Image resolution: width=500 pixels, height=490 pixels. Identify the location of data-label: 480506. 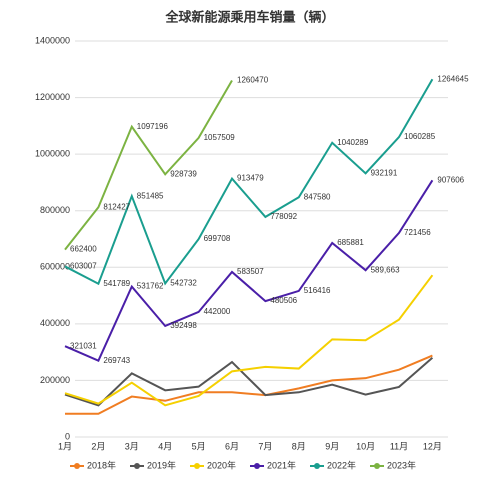
(283, 300).